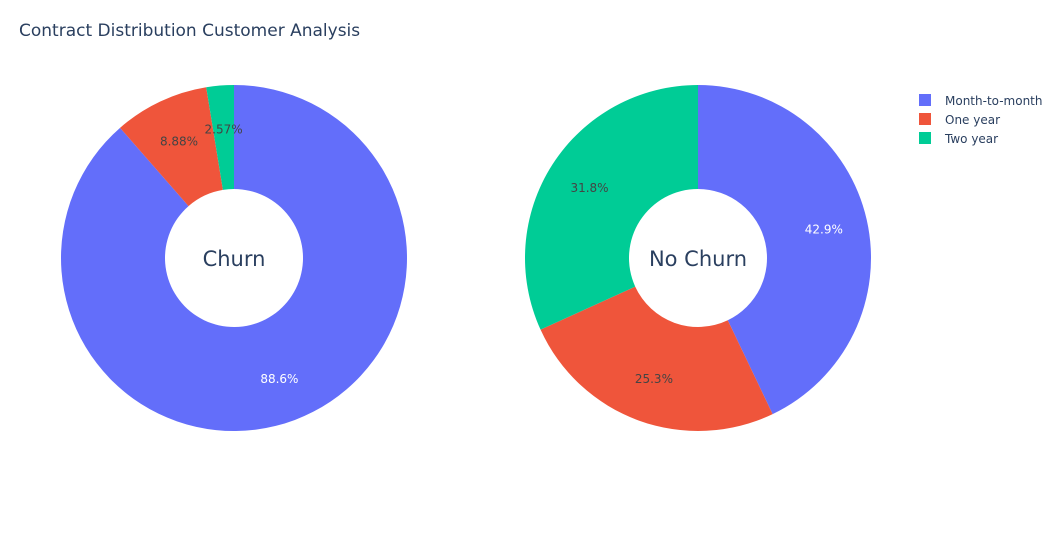  I want to click on no-churn-center-label: No Churn, so click(698, 259).